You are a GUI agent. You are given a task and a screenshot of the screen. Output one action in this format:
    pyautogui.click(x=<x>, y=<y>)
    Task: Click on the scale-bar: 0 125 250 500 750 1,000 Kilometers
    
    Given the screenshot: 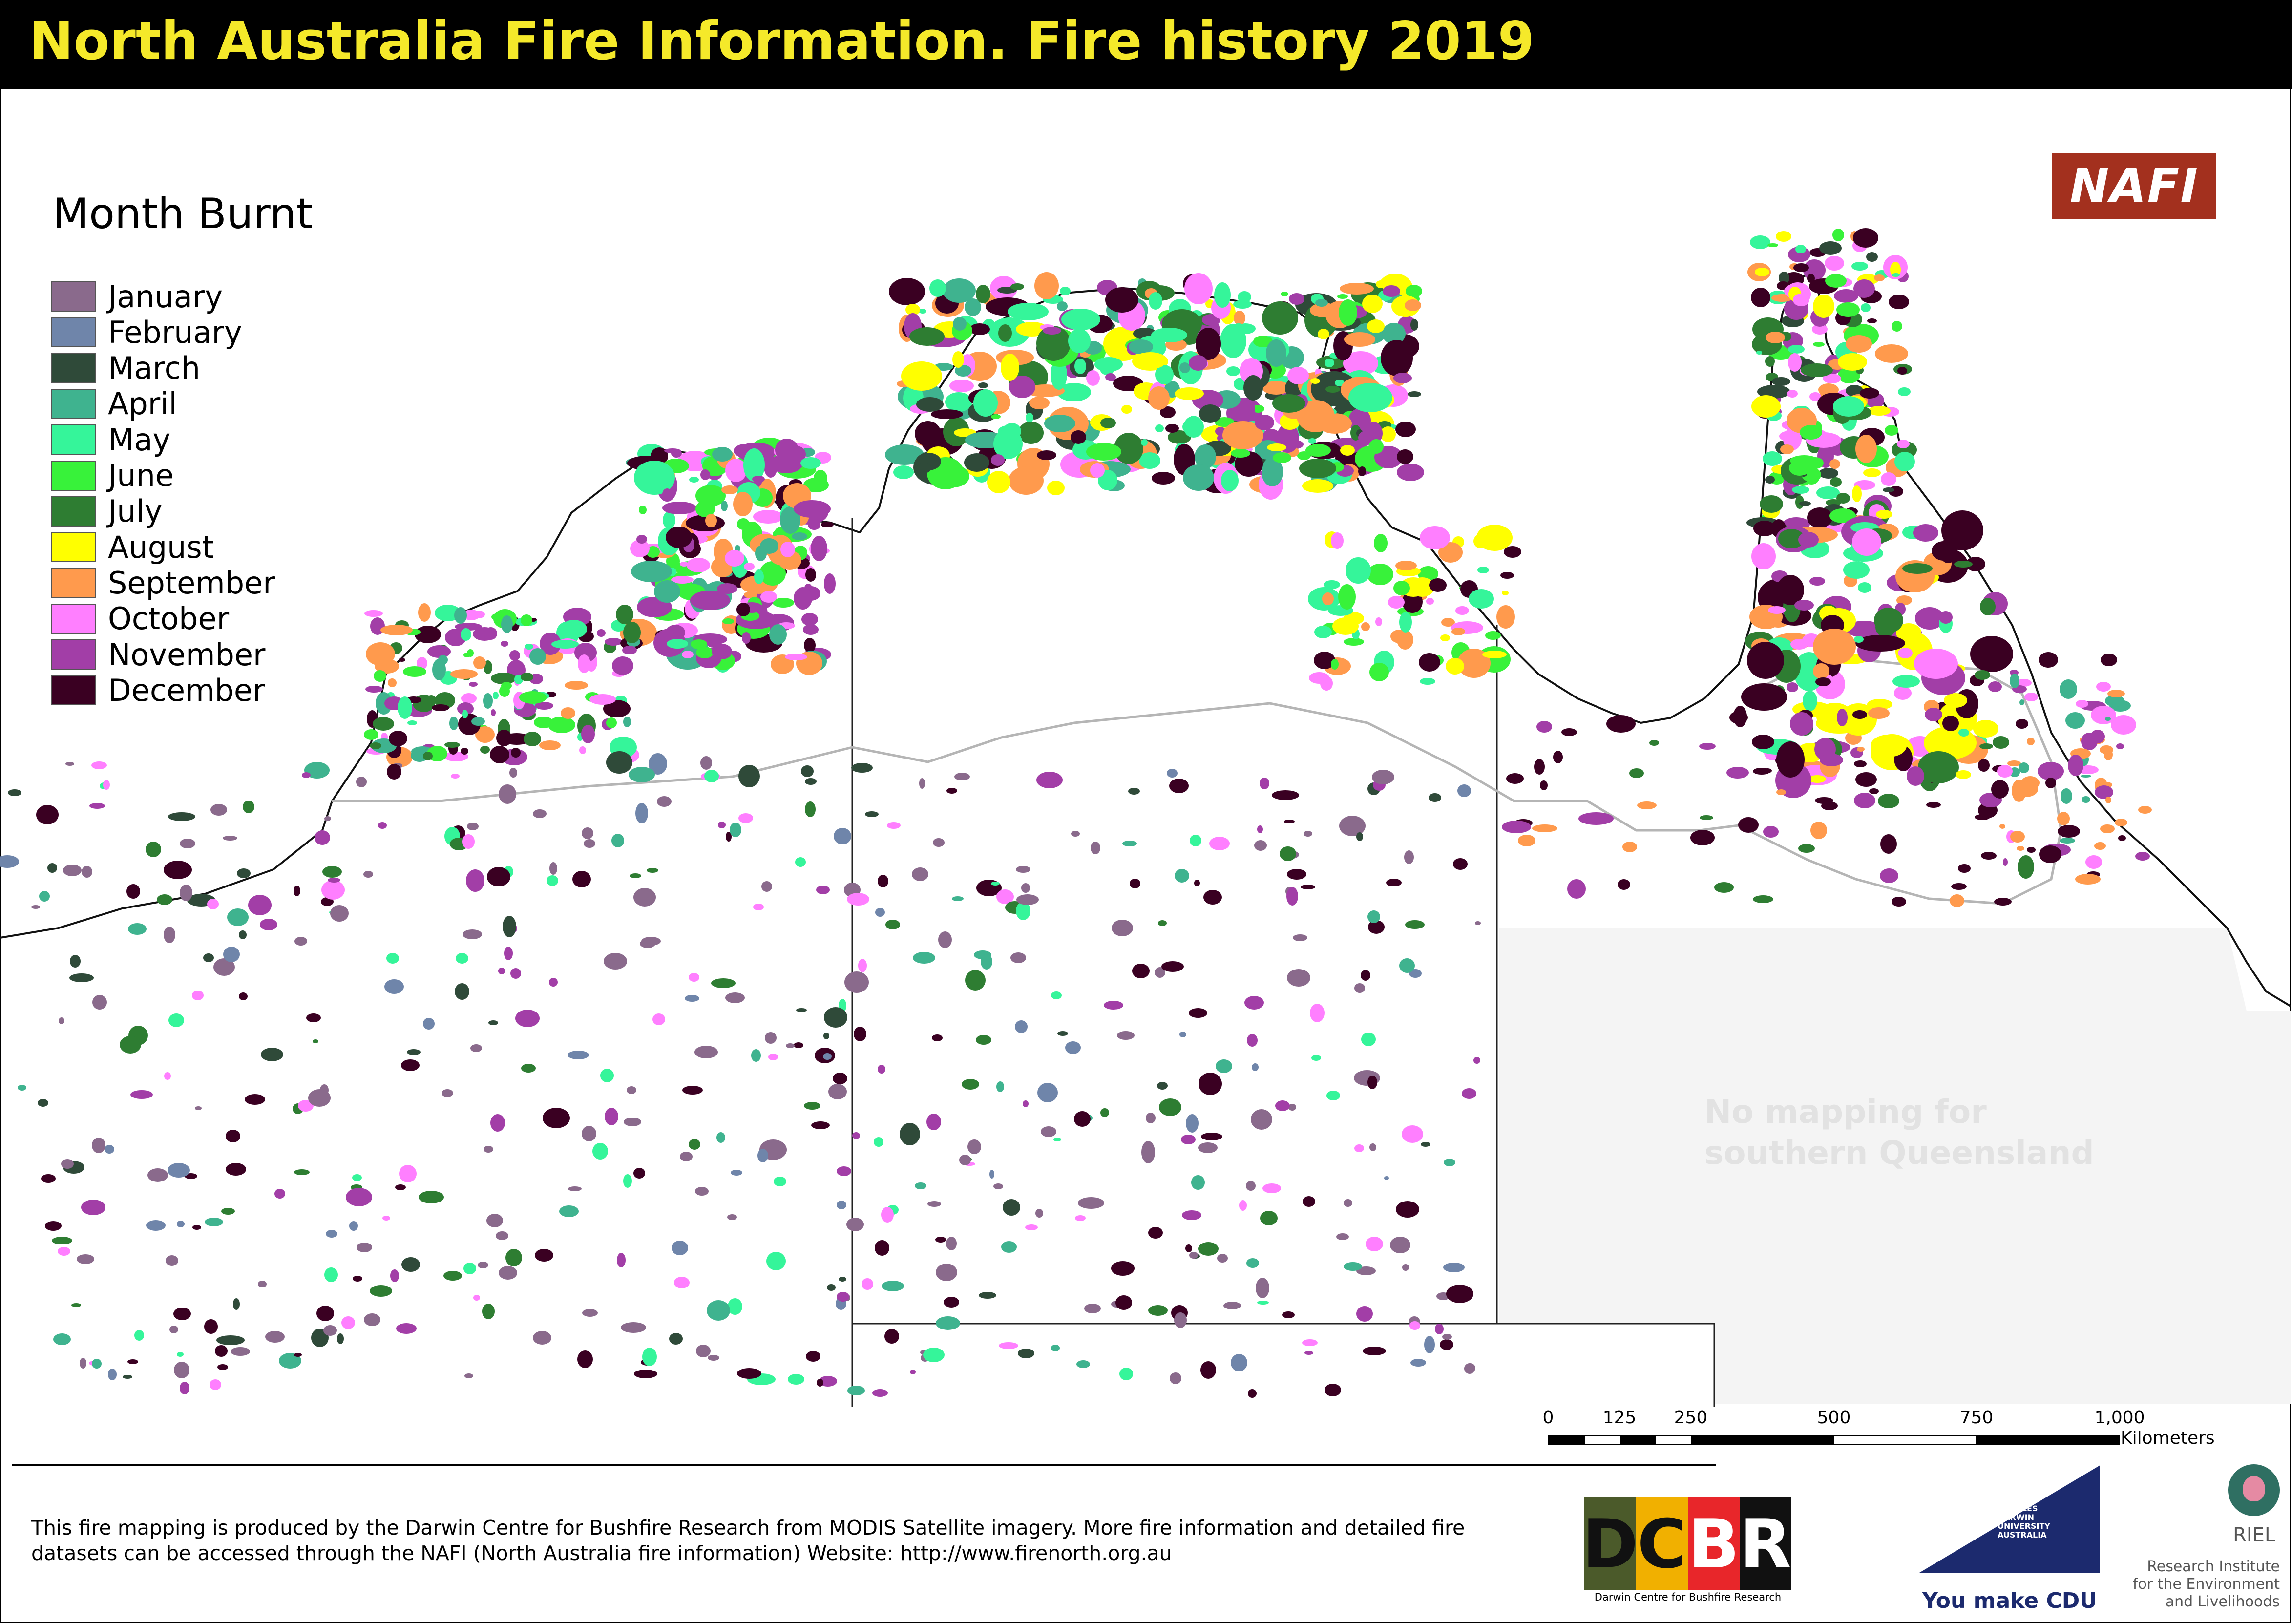 What is the action you would take?
    pyautogui.click(x=1878, y=1437)
    